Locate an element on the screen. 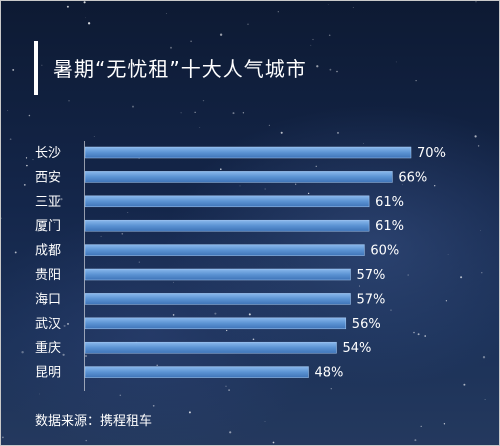 This screenshot has width=500, height=446. category-label: 厦门 is located at coordinates (48, 226).